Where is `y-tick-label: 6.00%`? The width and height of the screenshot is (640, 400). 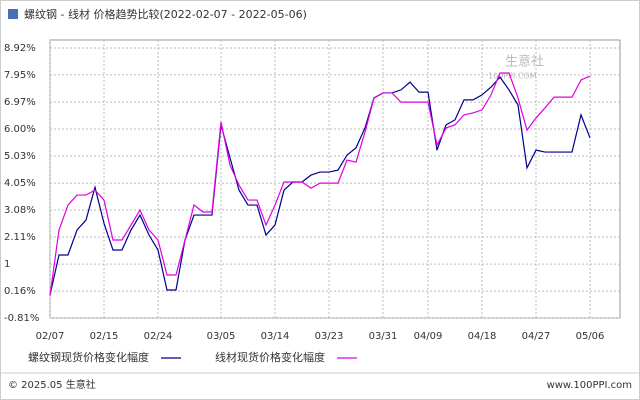
y-tick-label: 6.00% is located at coordinates (20, 129).